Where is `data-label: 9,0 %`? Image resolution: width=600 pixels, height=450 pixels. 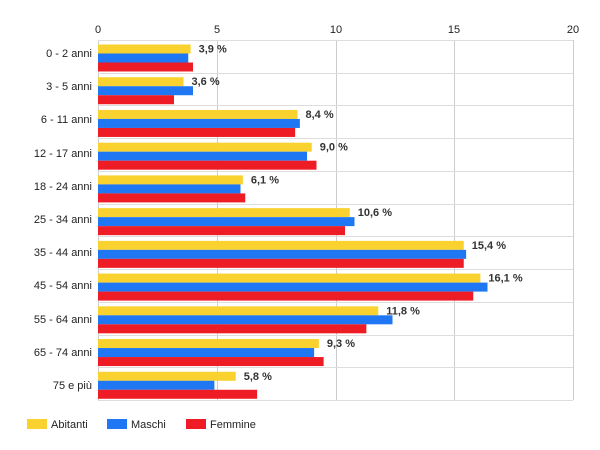 data-label: 9,0 % is located at coordinates (334, 148).